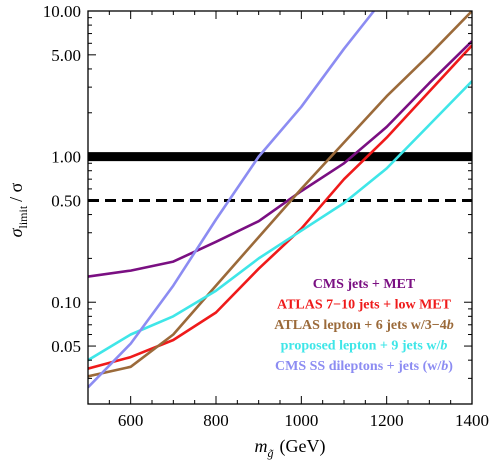 The width and height of the screenshot is (495, 464). What do you see at coordinates (216, 420) in the screenshot?
I see `x-tick-label: 800` at bounding box center [216, 420].